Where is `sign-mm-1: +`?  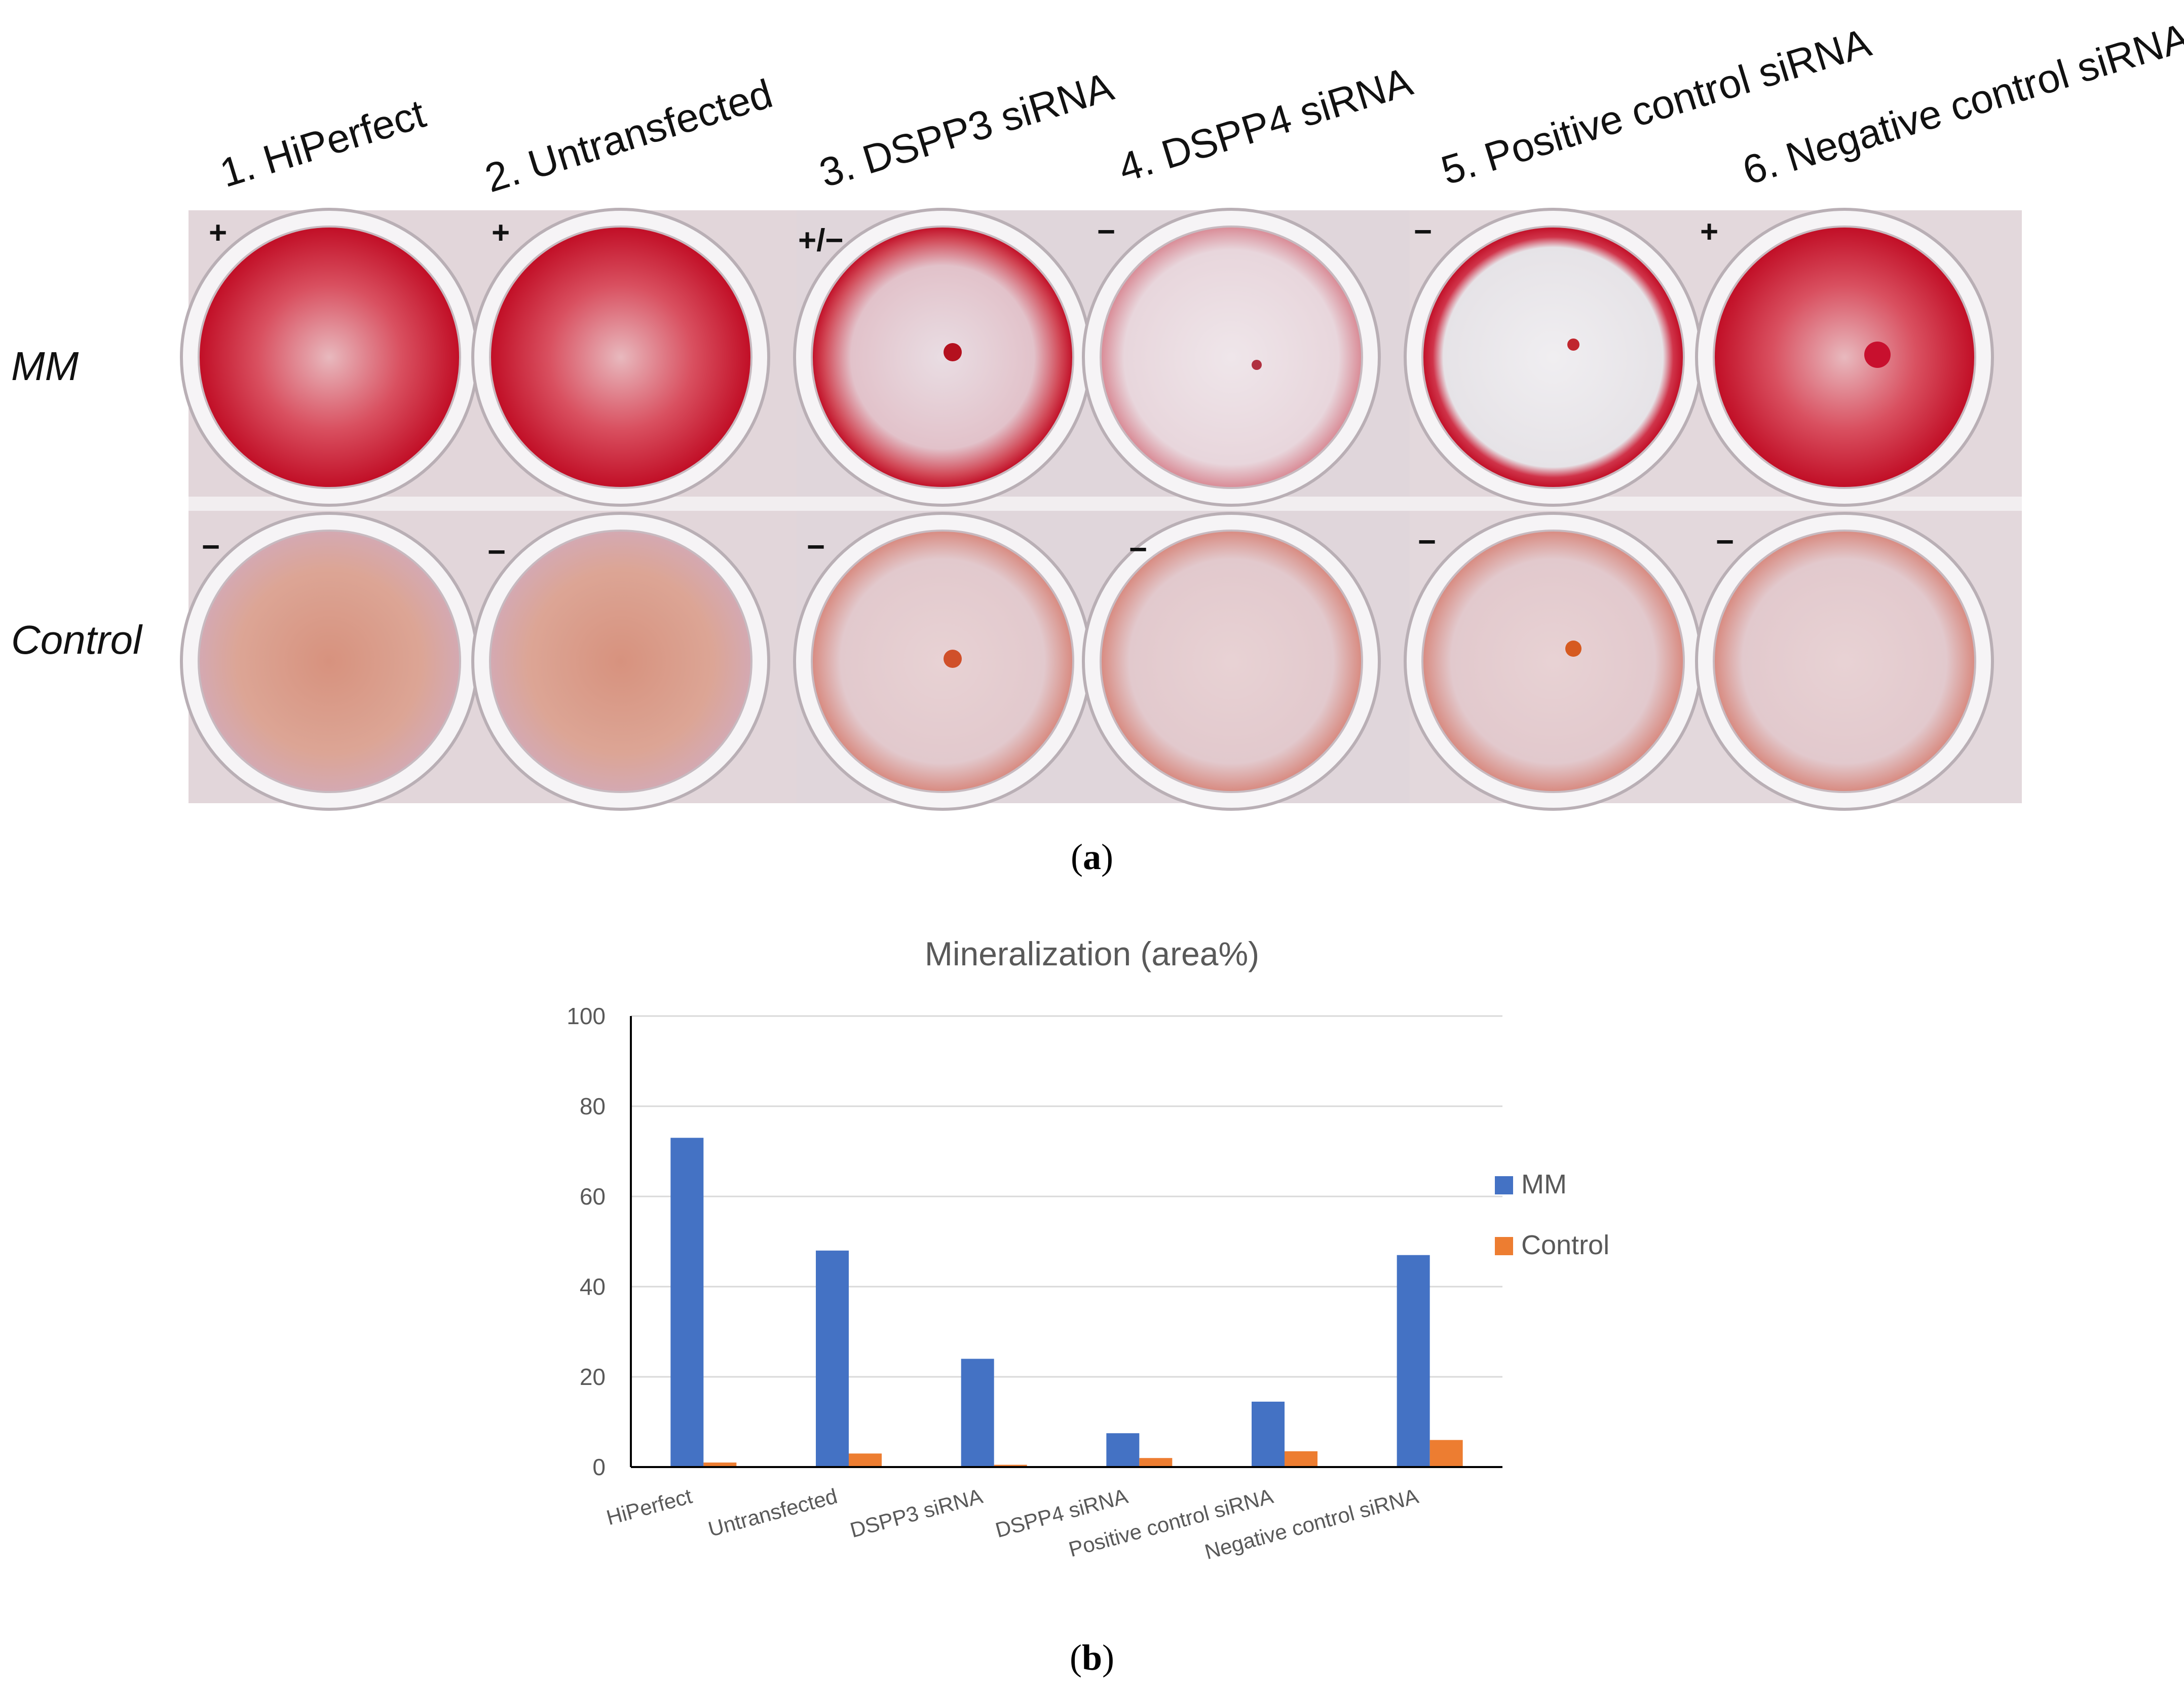
sign-mm-1: + is located at coordinates (218, 232).